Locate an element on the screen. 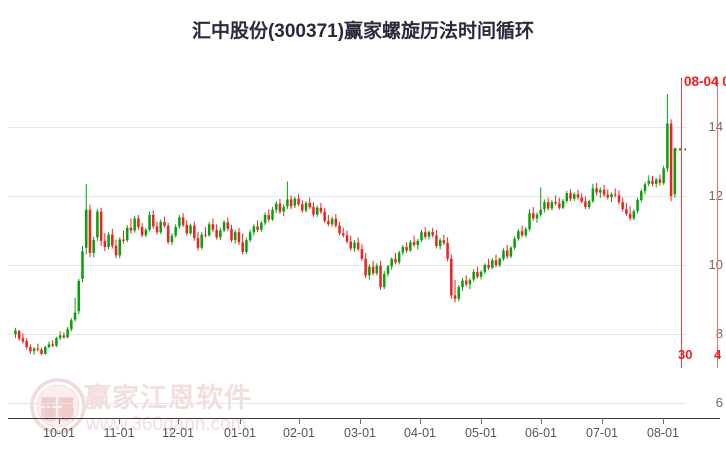 The image size is (726, 450). watermark-brand-text: 赢家江恩软件 is located at coordinates (168, 398).